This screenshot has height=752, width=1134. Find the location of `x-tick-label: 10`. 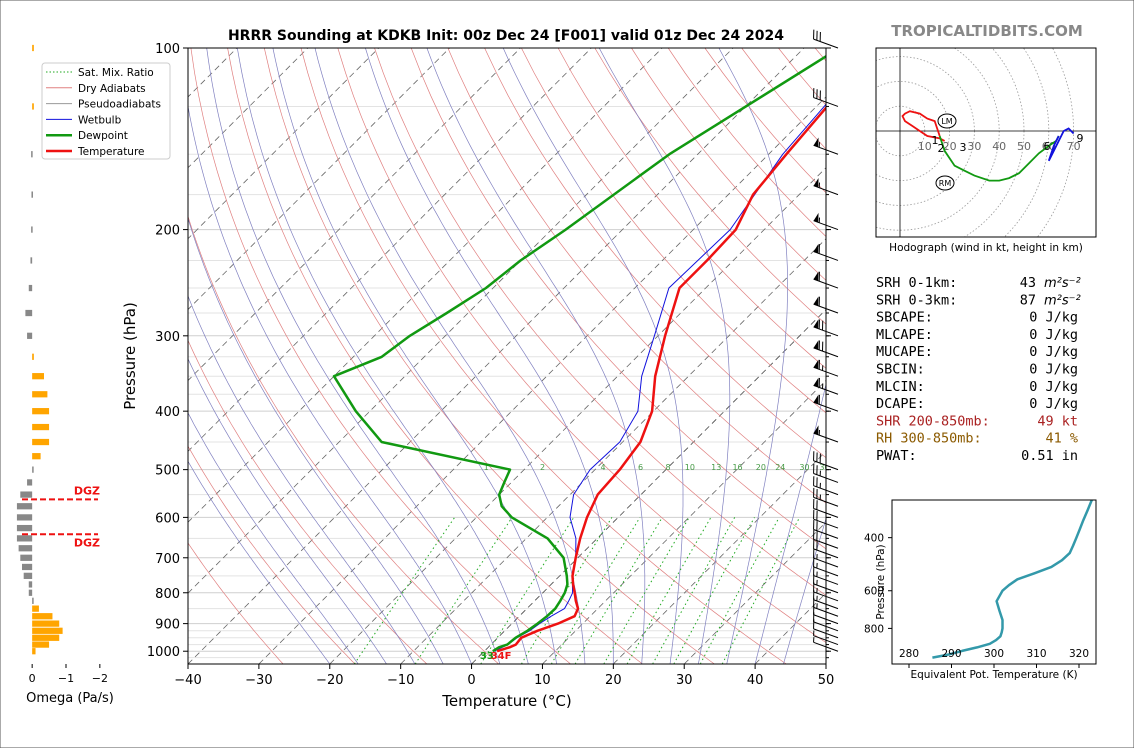

x-tick-label: 10 is located at coordinates (542, 680).